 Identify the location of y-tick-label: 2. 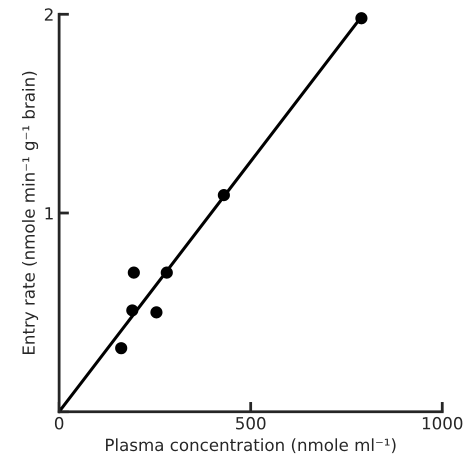
(48, 14).